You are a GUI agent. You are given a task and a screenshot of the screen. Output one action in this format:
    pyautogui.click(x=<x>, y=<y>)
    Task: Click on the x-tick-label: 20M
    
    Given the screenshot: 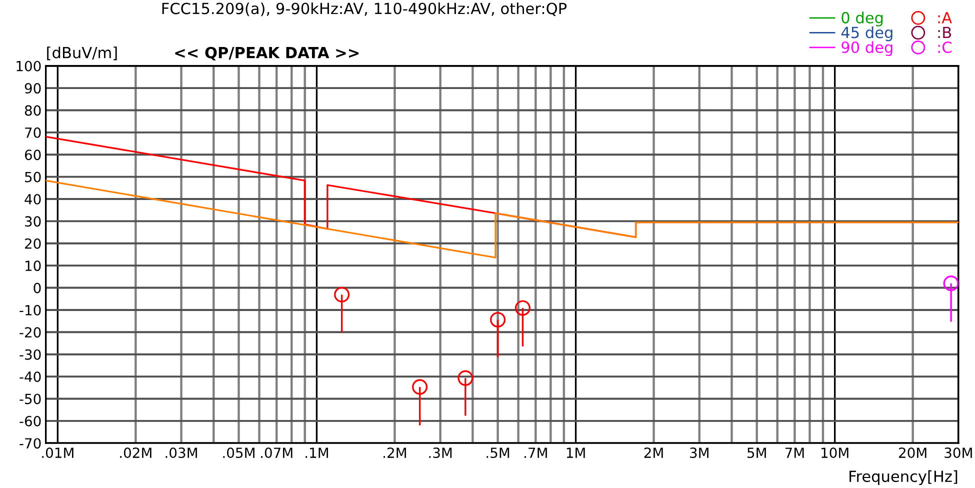 What is the action you would take?
    pyautogui.click(x=912, y=453)
    